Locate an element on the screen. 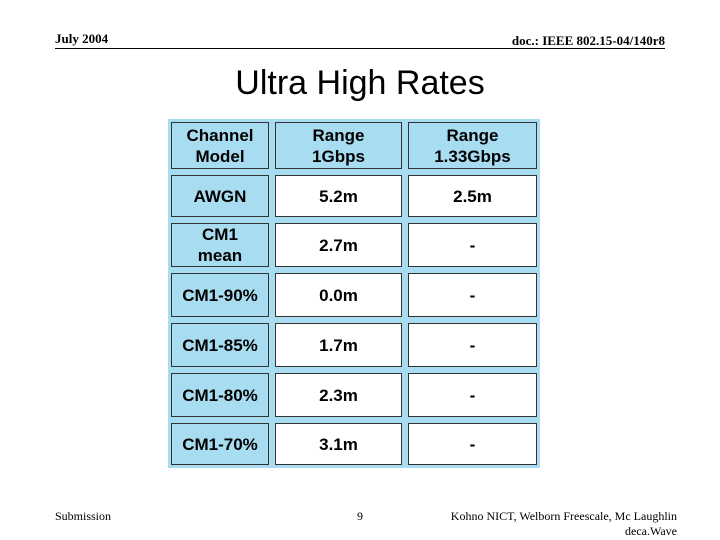 Image resolution: width=720 pixels, height=540 pixels. table-cell: CM1-85% is located at coordinates (220, 345).